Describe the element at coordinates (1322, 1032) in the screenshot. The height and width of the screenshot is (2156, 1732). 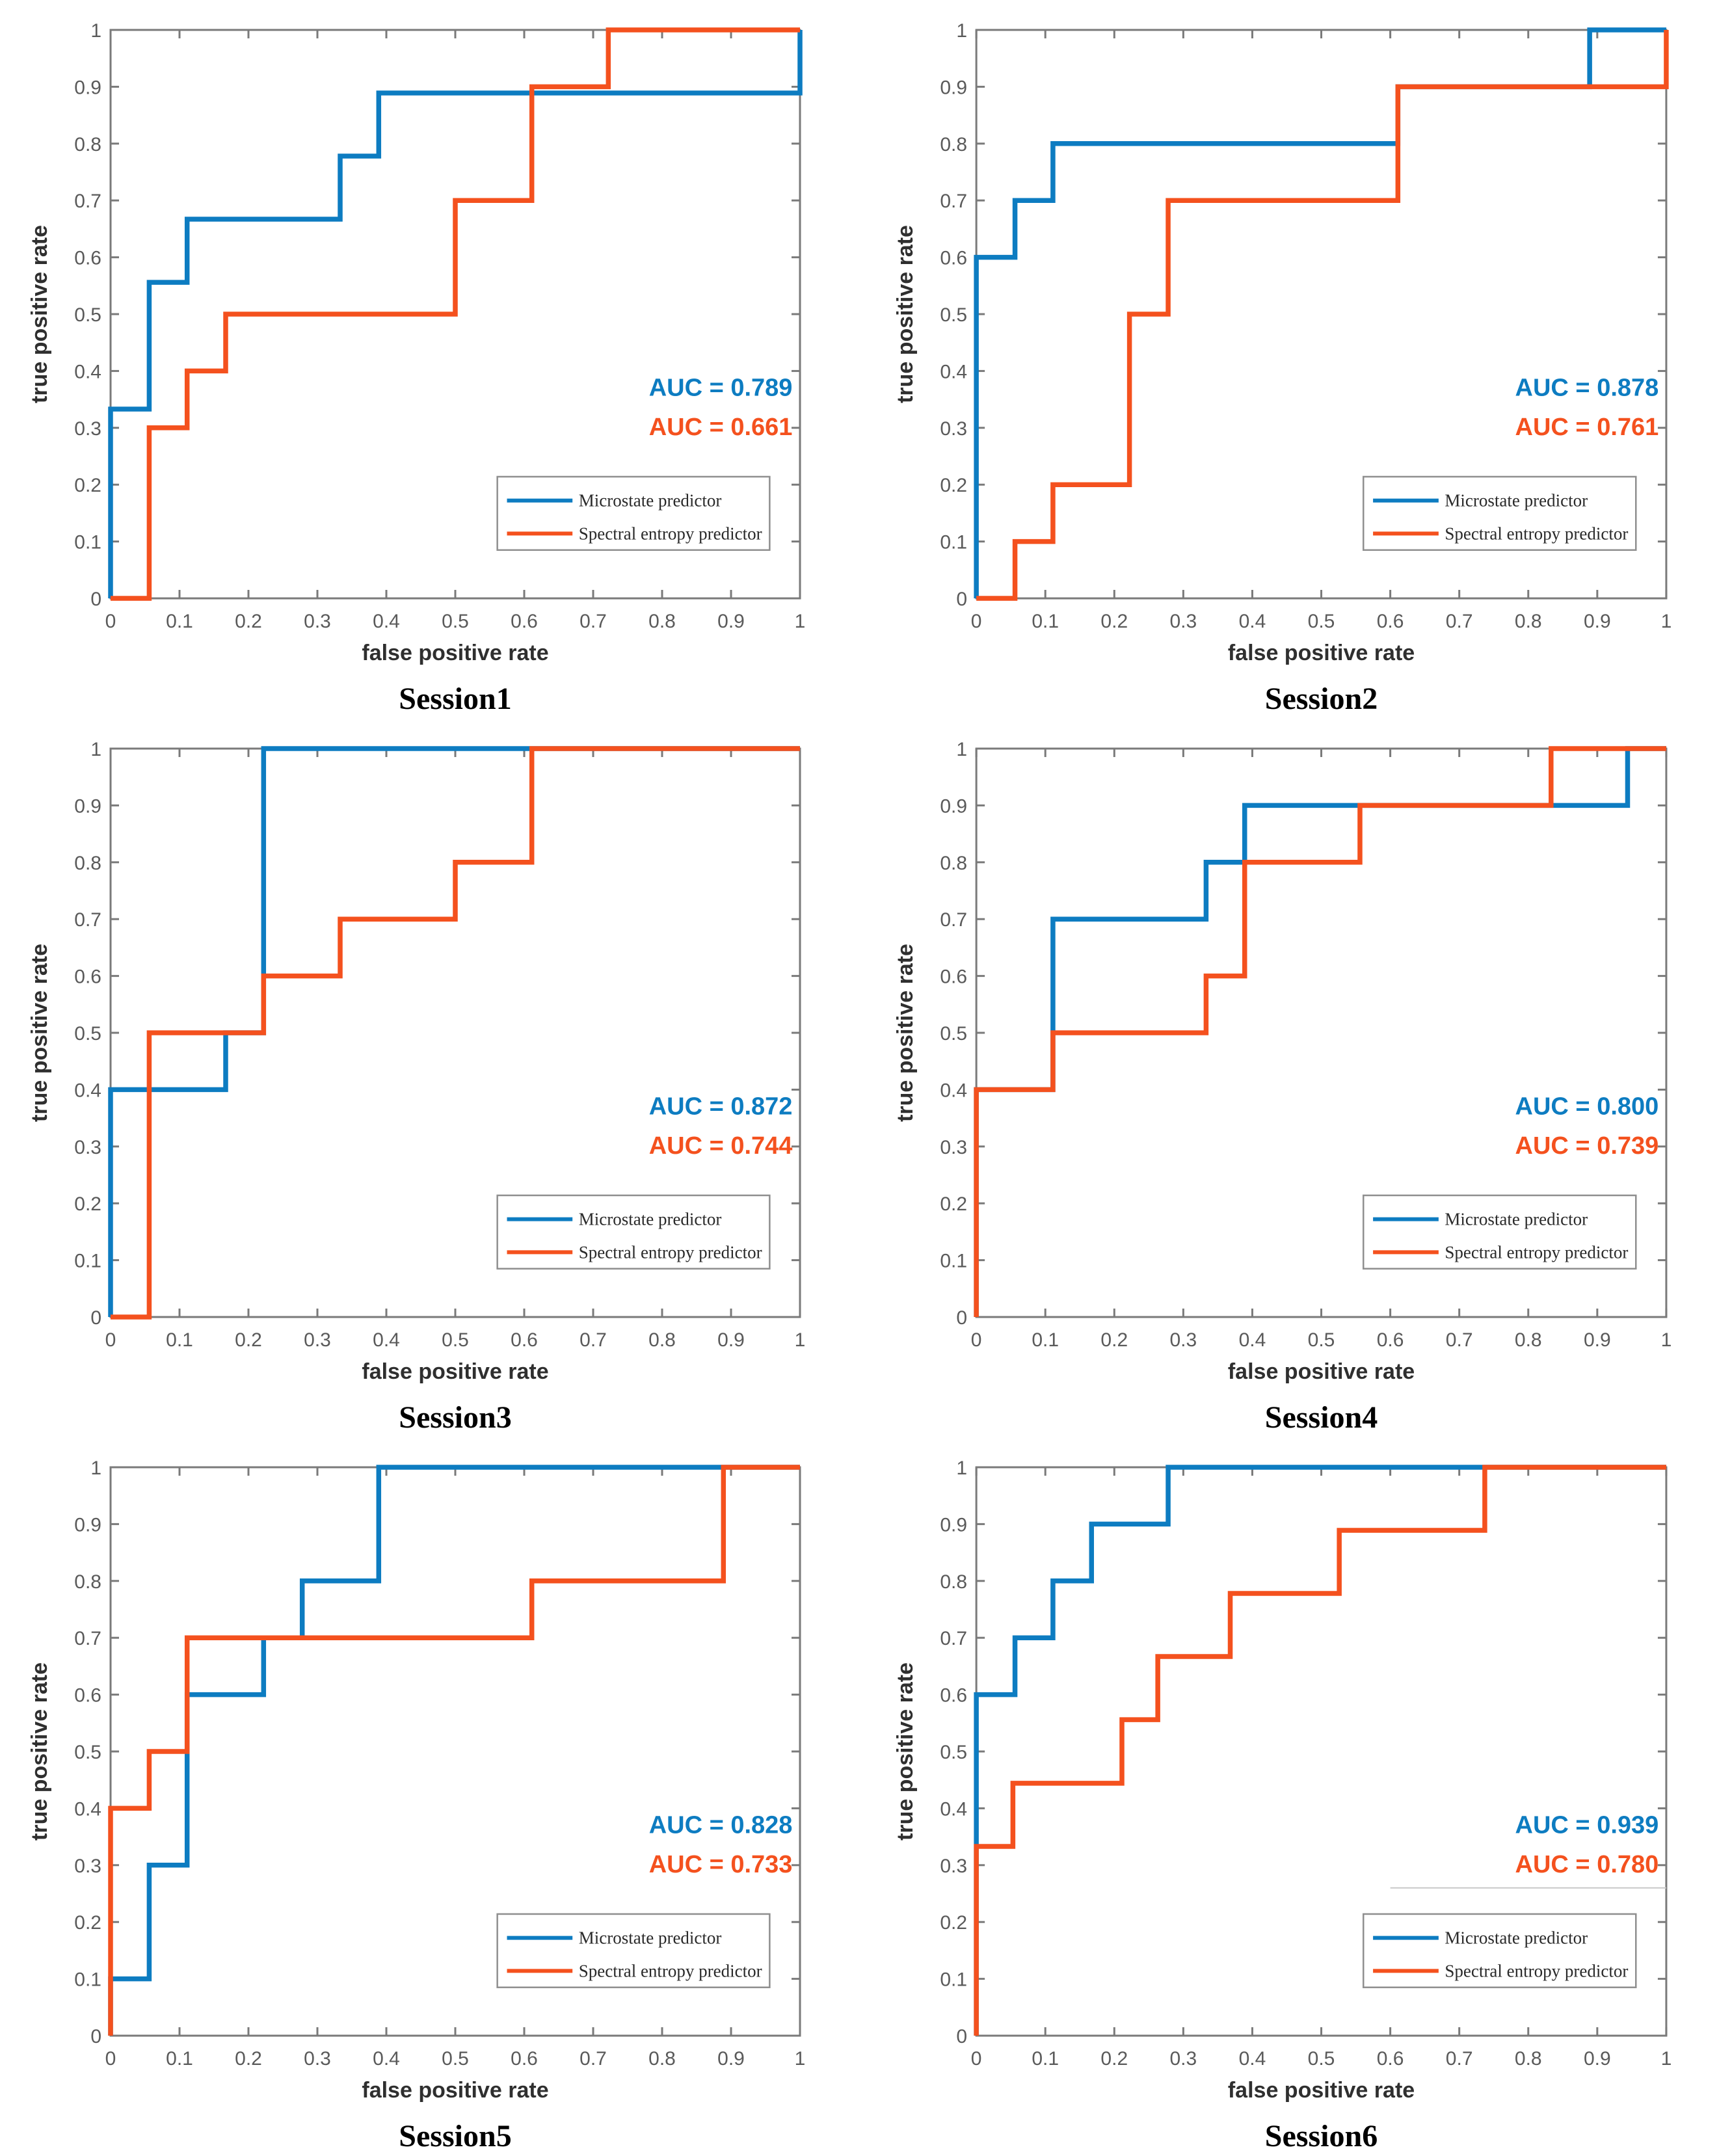
I see `tick-marks` at that location.